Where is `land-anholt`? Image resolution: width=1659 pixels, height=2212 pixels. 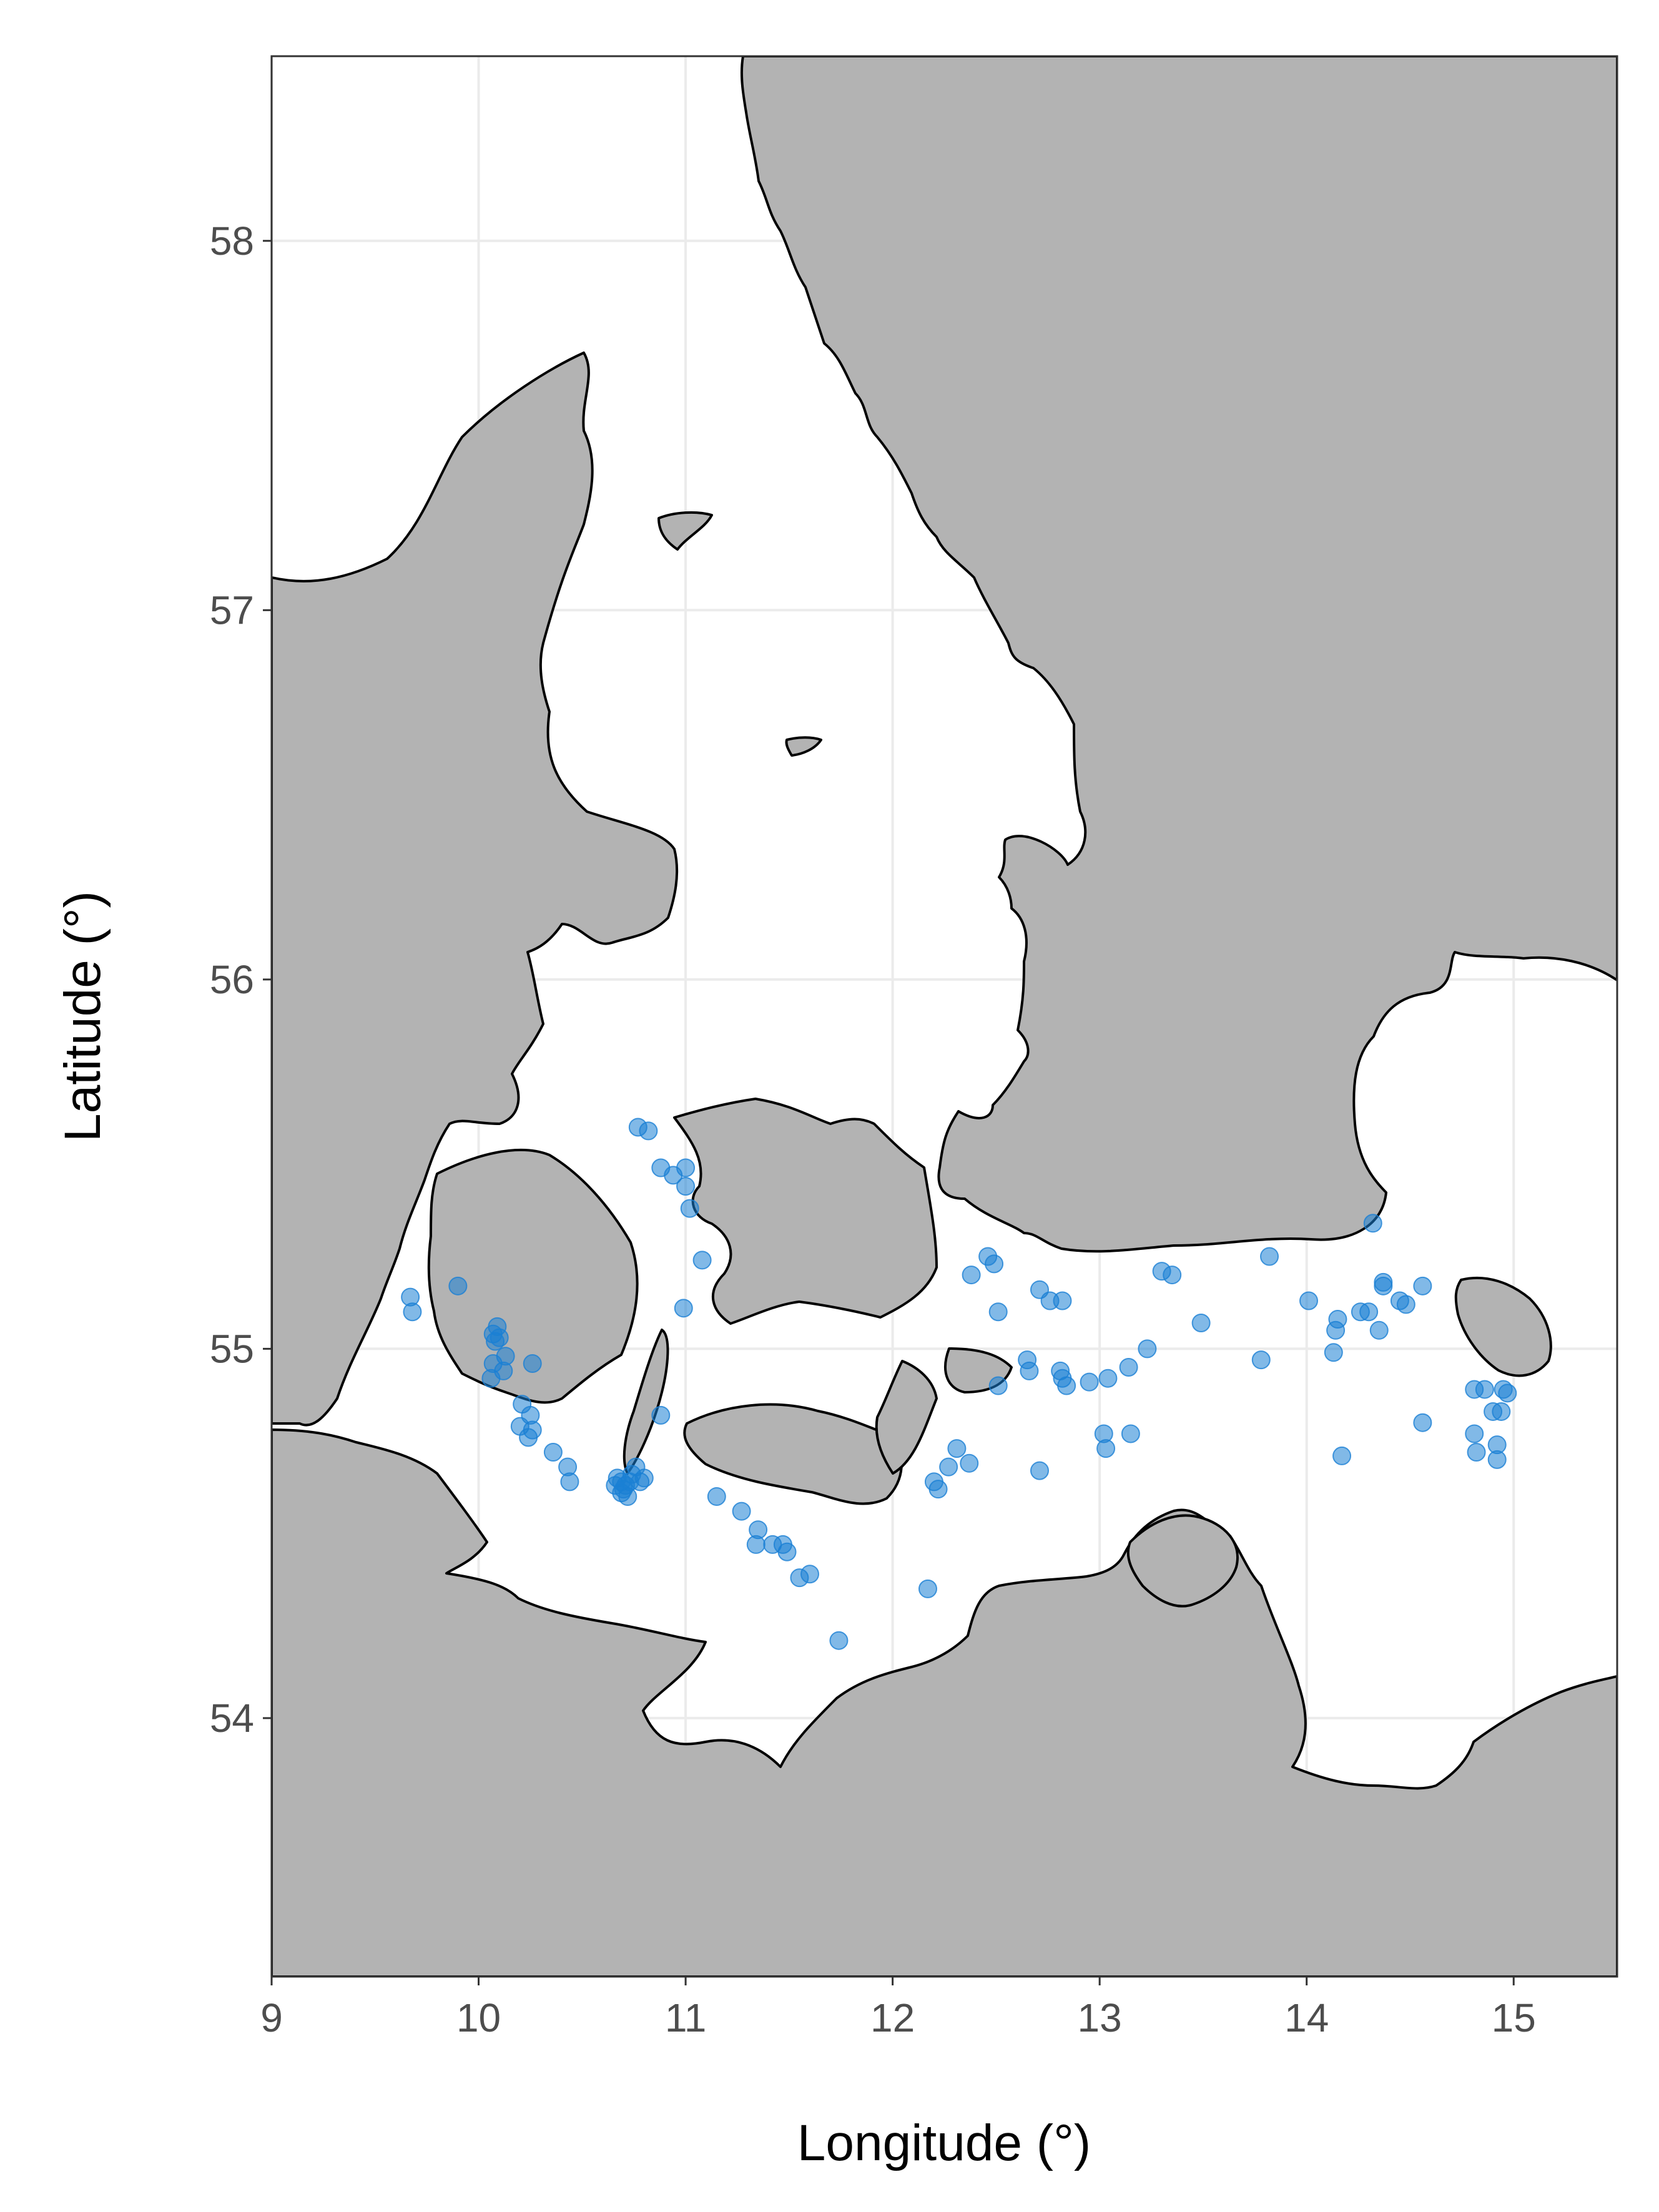 land-anholt is located at coordinates (685, 531).